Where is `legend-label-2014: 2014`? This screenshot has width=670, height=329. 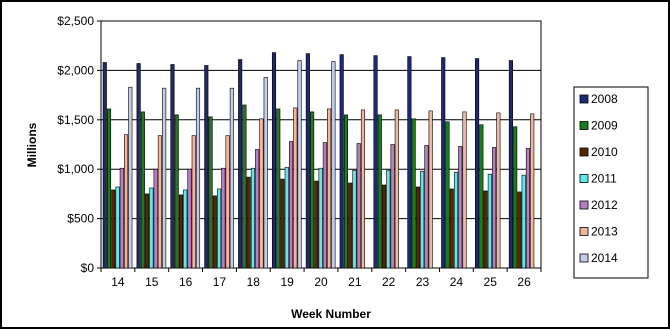 legend-label-2014: 2014 is located at coordinates (604, 258).